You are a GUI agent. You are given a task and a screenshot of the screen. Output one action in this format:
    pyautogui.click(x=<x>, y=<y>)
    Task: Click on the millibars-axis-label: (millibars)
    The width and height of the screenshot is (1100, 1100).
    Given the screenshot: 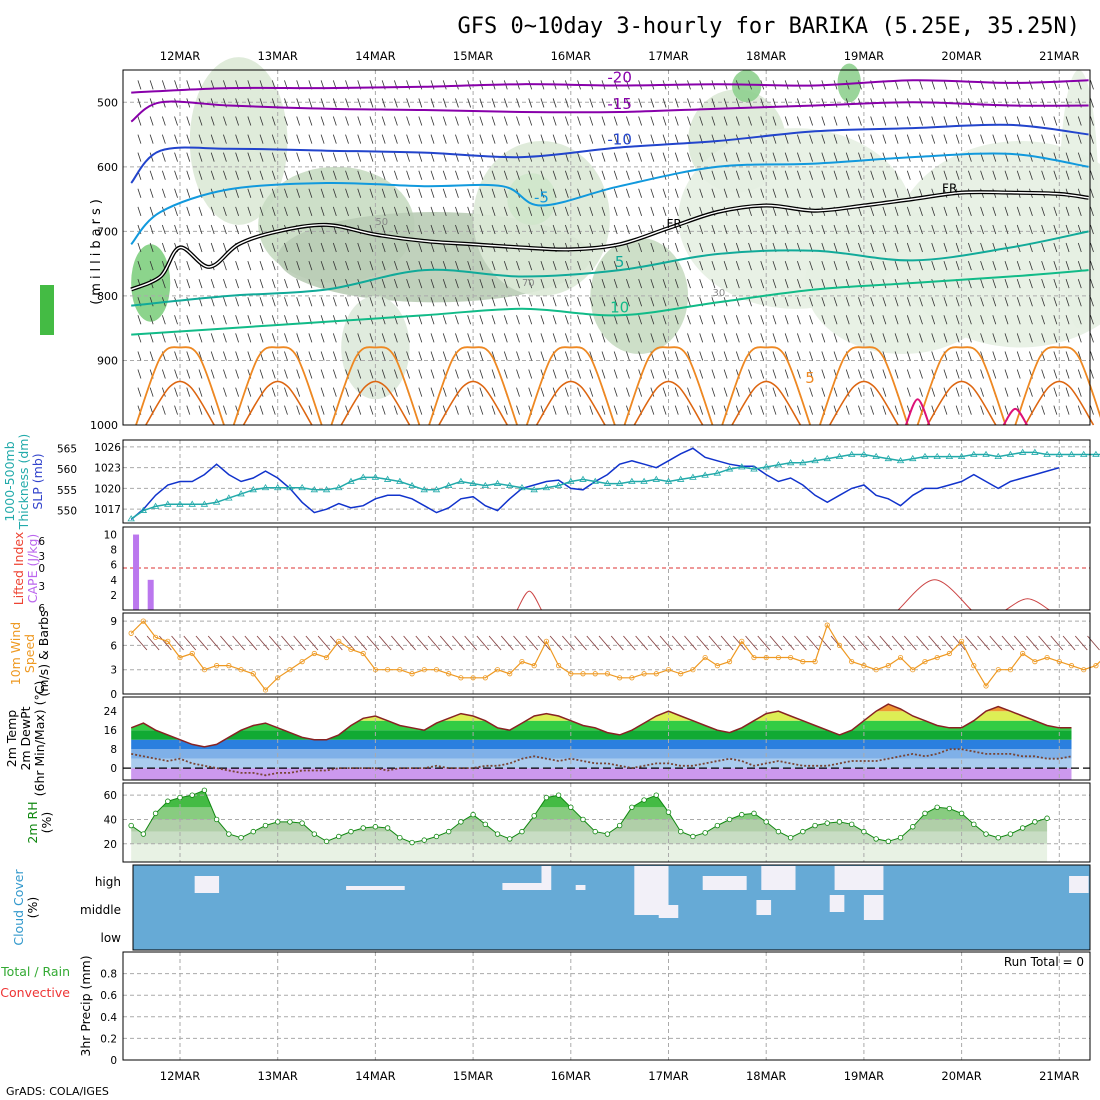 What is the action you would take?
    pyautogui.click(x=96, y=250)
    